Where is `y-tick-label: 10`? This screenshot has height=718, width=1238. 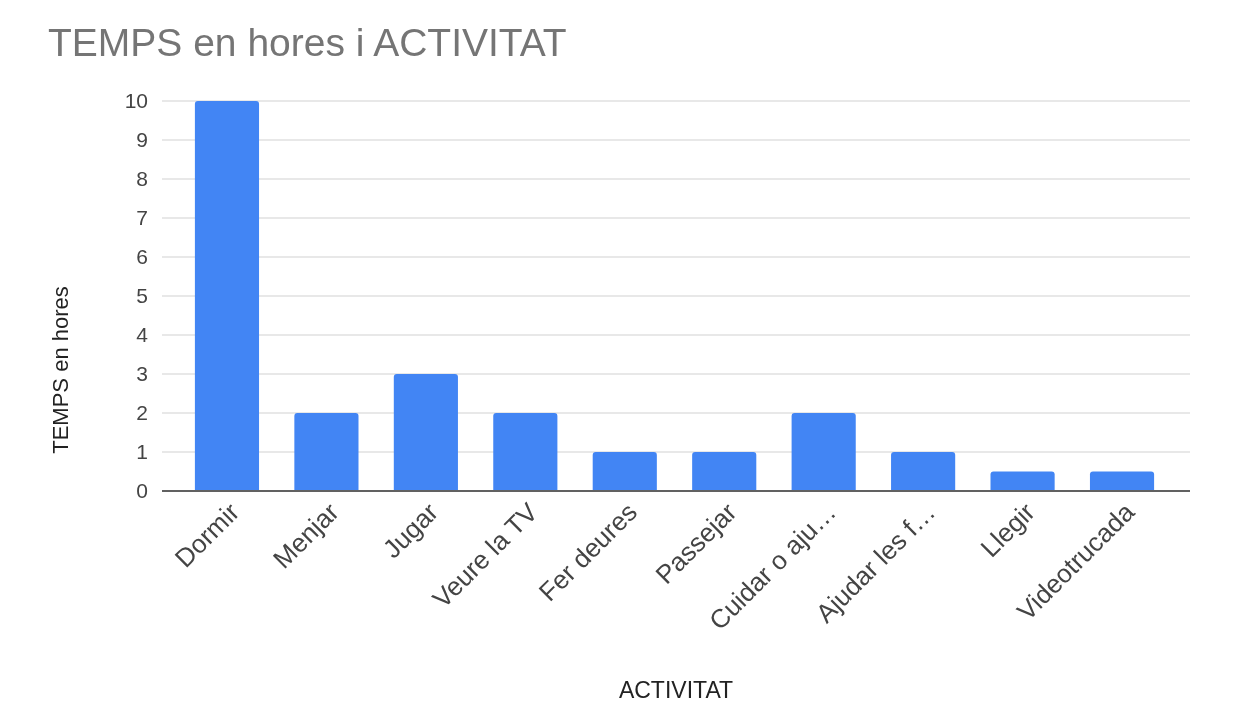
y-tick-label: 10 is located at coordinates (136, 101).